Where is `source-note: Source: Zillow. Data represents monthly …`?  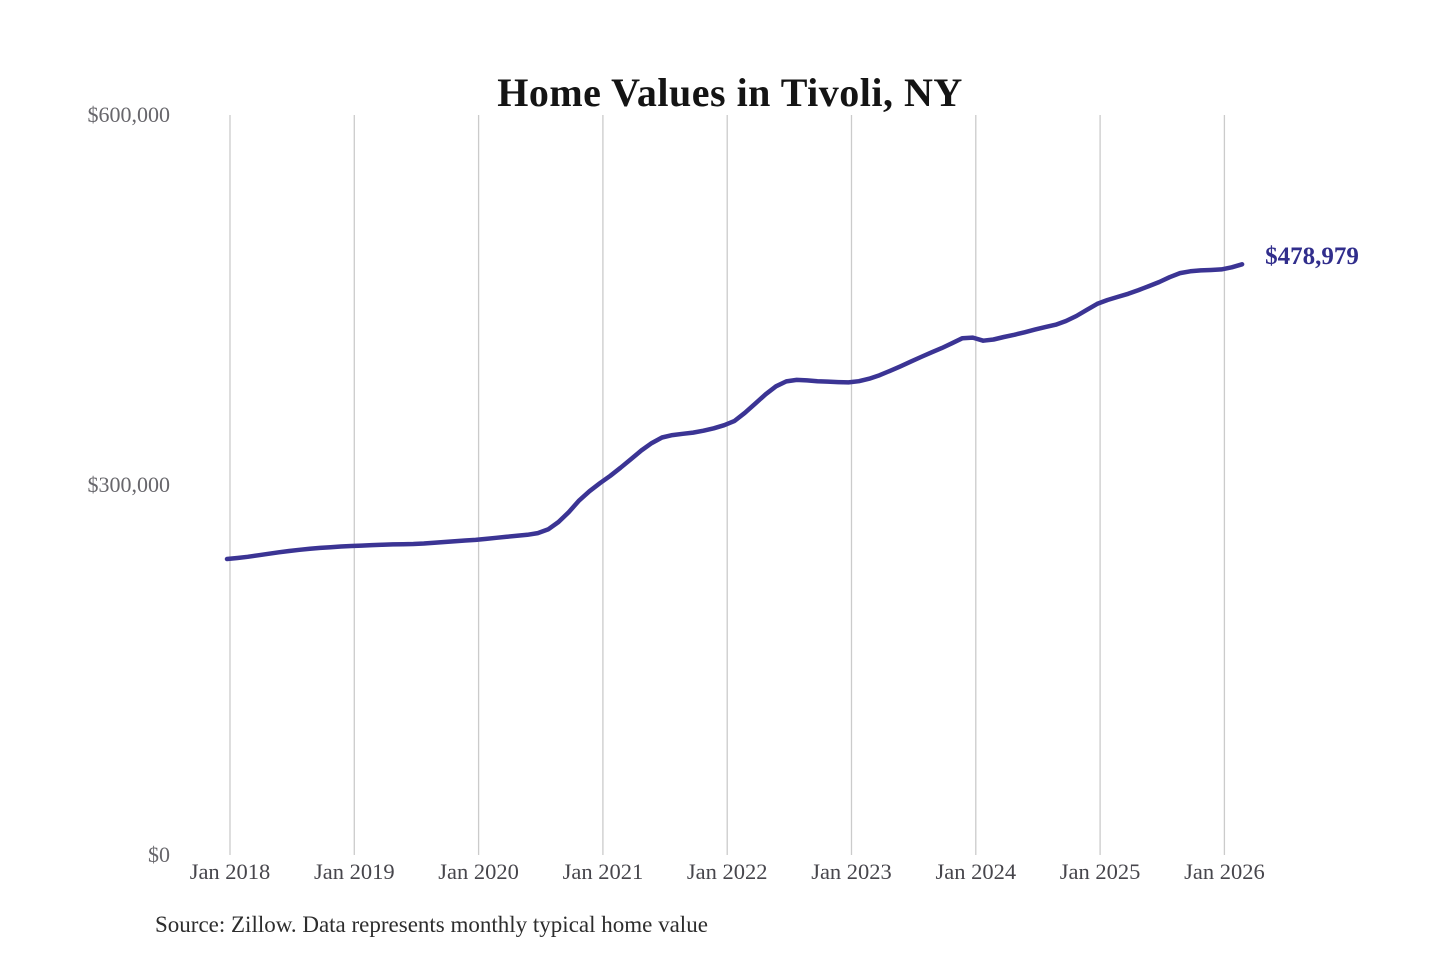
source-note: Source: Zillow. Data represents monthly … is located at coordinates (431, 924).